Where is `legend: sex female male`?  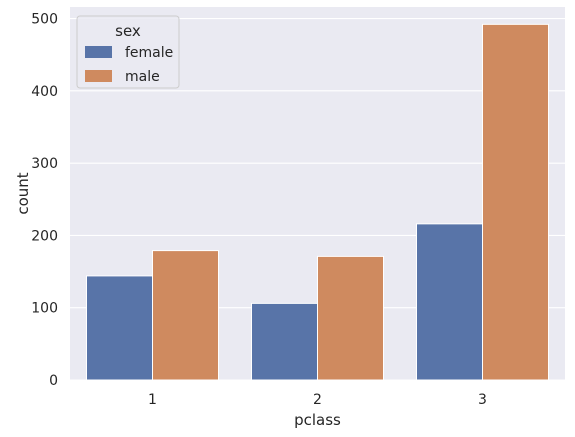 legend: sex female male is located at coordinates (128, 52).